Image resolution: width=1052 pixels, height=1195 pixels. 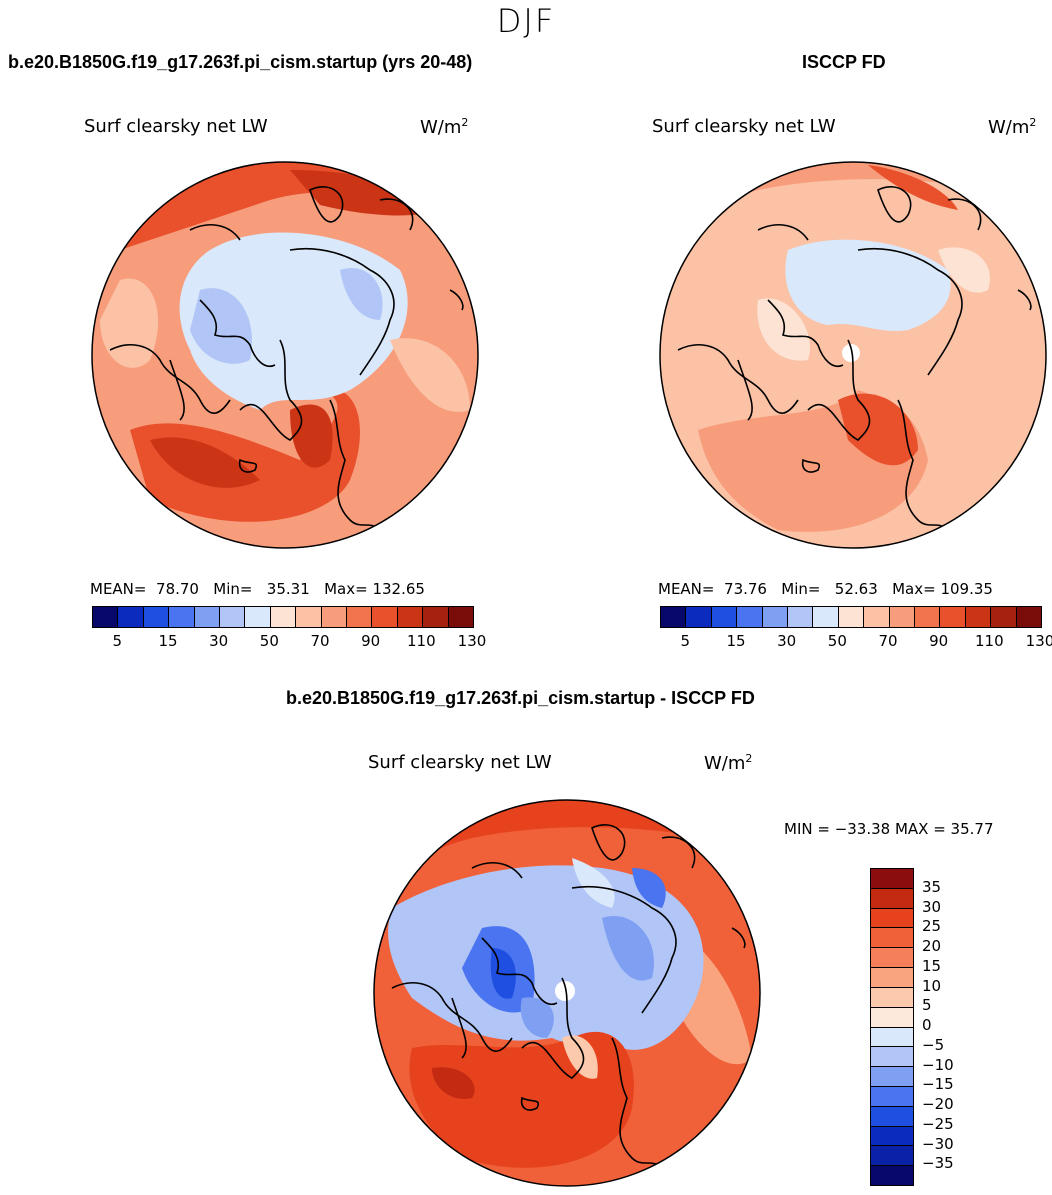 What do you see at coordinates (844, 62) in the screenshot?
I see `obs-case-title: ISCCP FD` at bounding box center [844, 62].